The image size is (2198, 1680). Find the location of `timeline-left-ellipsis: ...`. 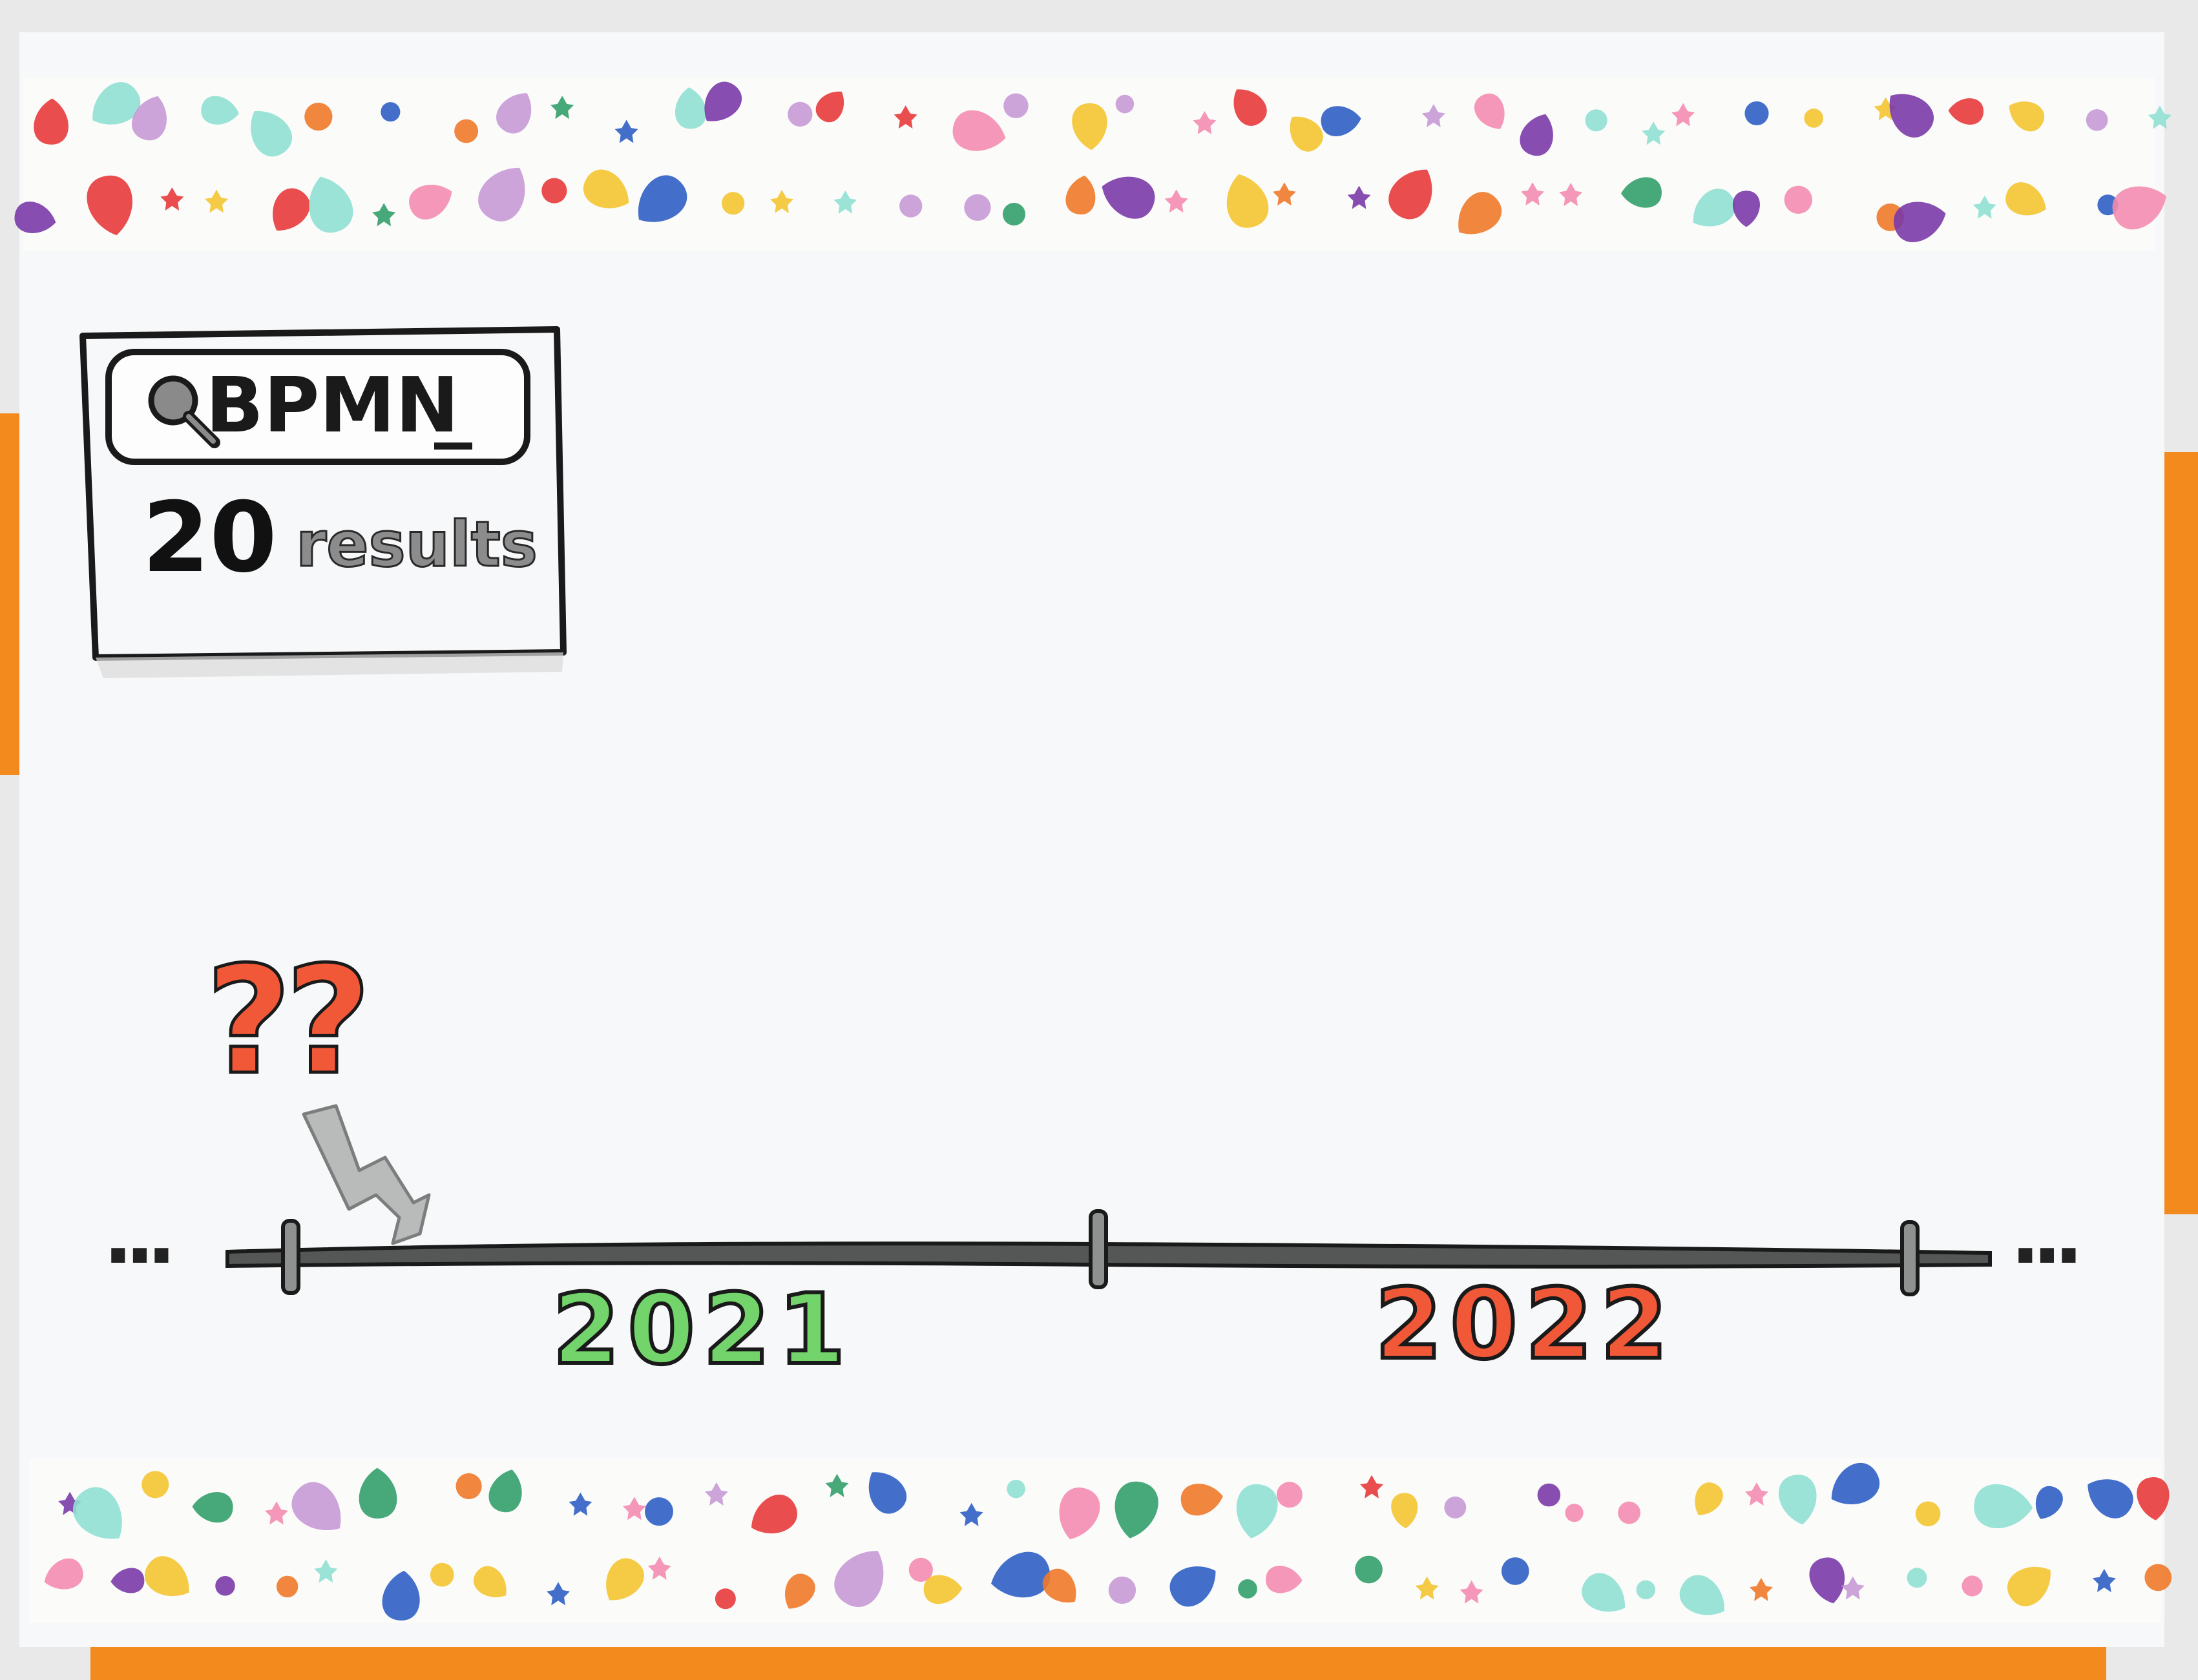

timeline-left-ellipsis: ... is located at coordinates (136, 1236).